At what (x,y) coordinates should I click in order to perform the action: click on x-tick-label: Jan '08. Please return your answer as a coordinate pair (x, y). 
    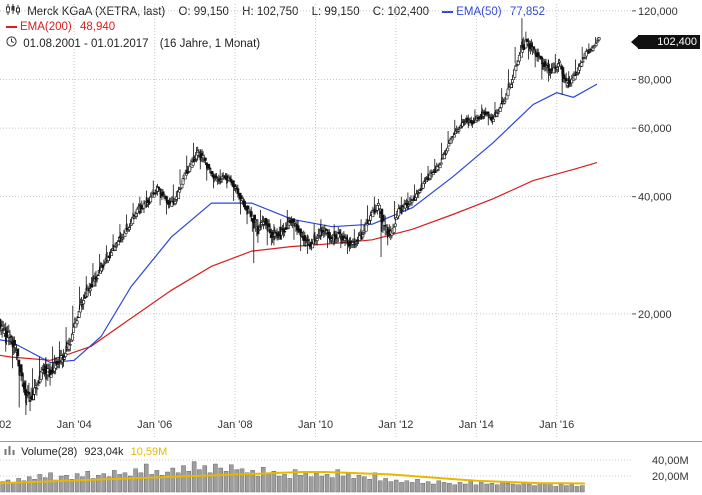
    Looking at the image, I should click on (234, 425).